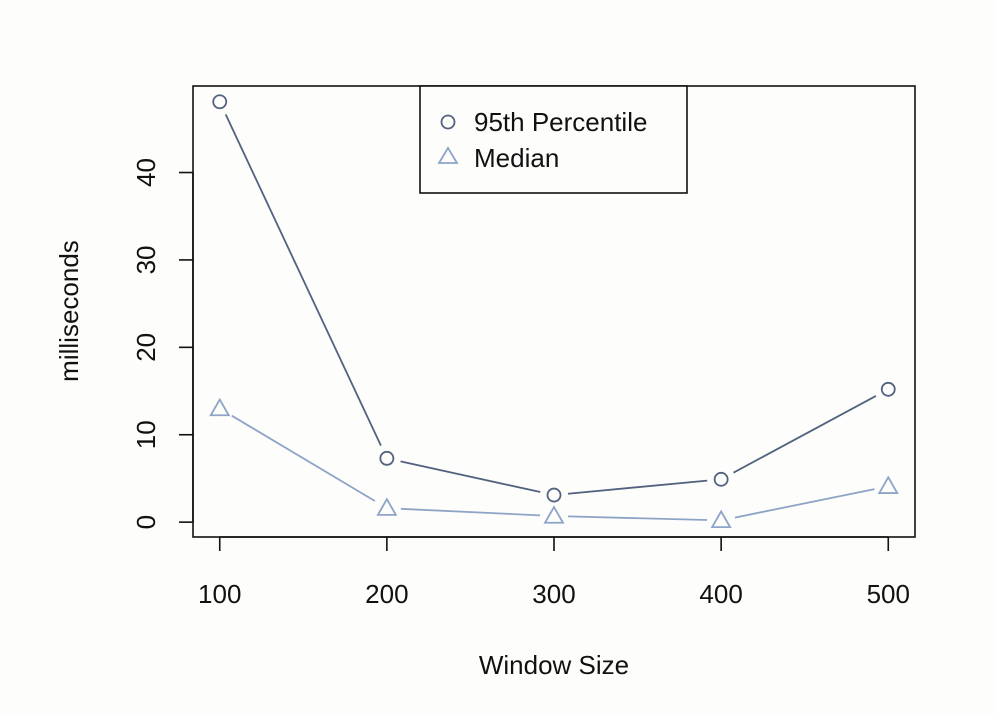  What do you see at coordinates (888, 594) in the screenshot?
I see `x-tick-label: 500` at bounding box center [888, 594].